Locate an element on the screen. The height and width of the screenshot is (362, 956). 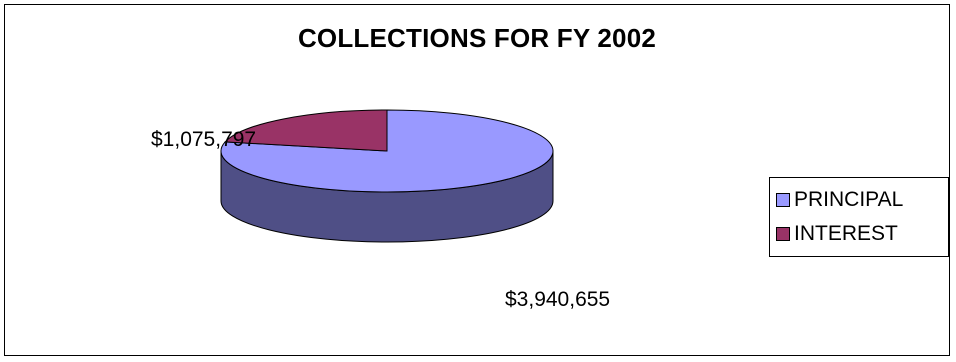
pie-slice-interest is located at coordinates (306, 130).